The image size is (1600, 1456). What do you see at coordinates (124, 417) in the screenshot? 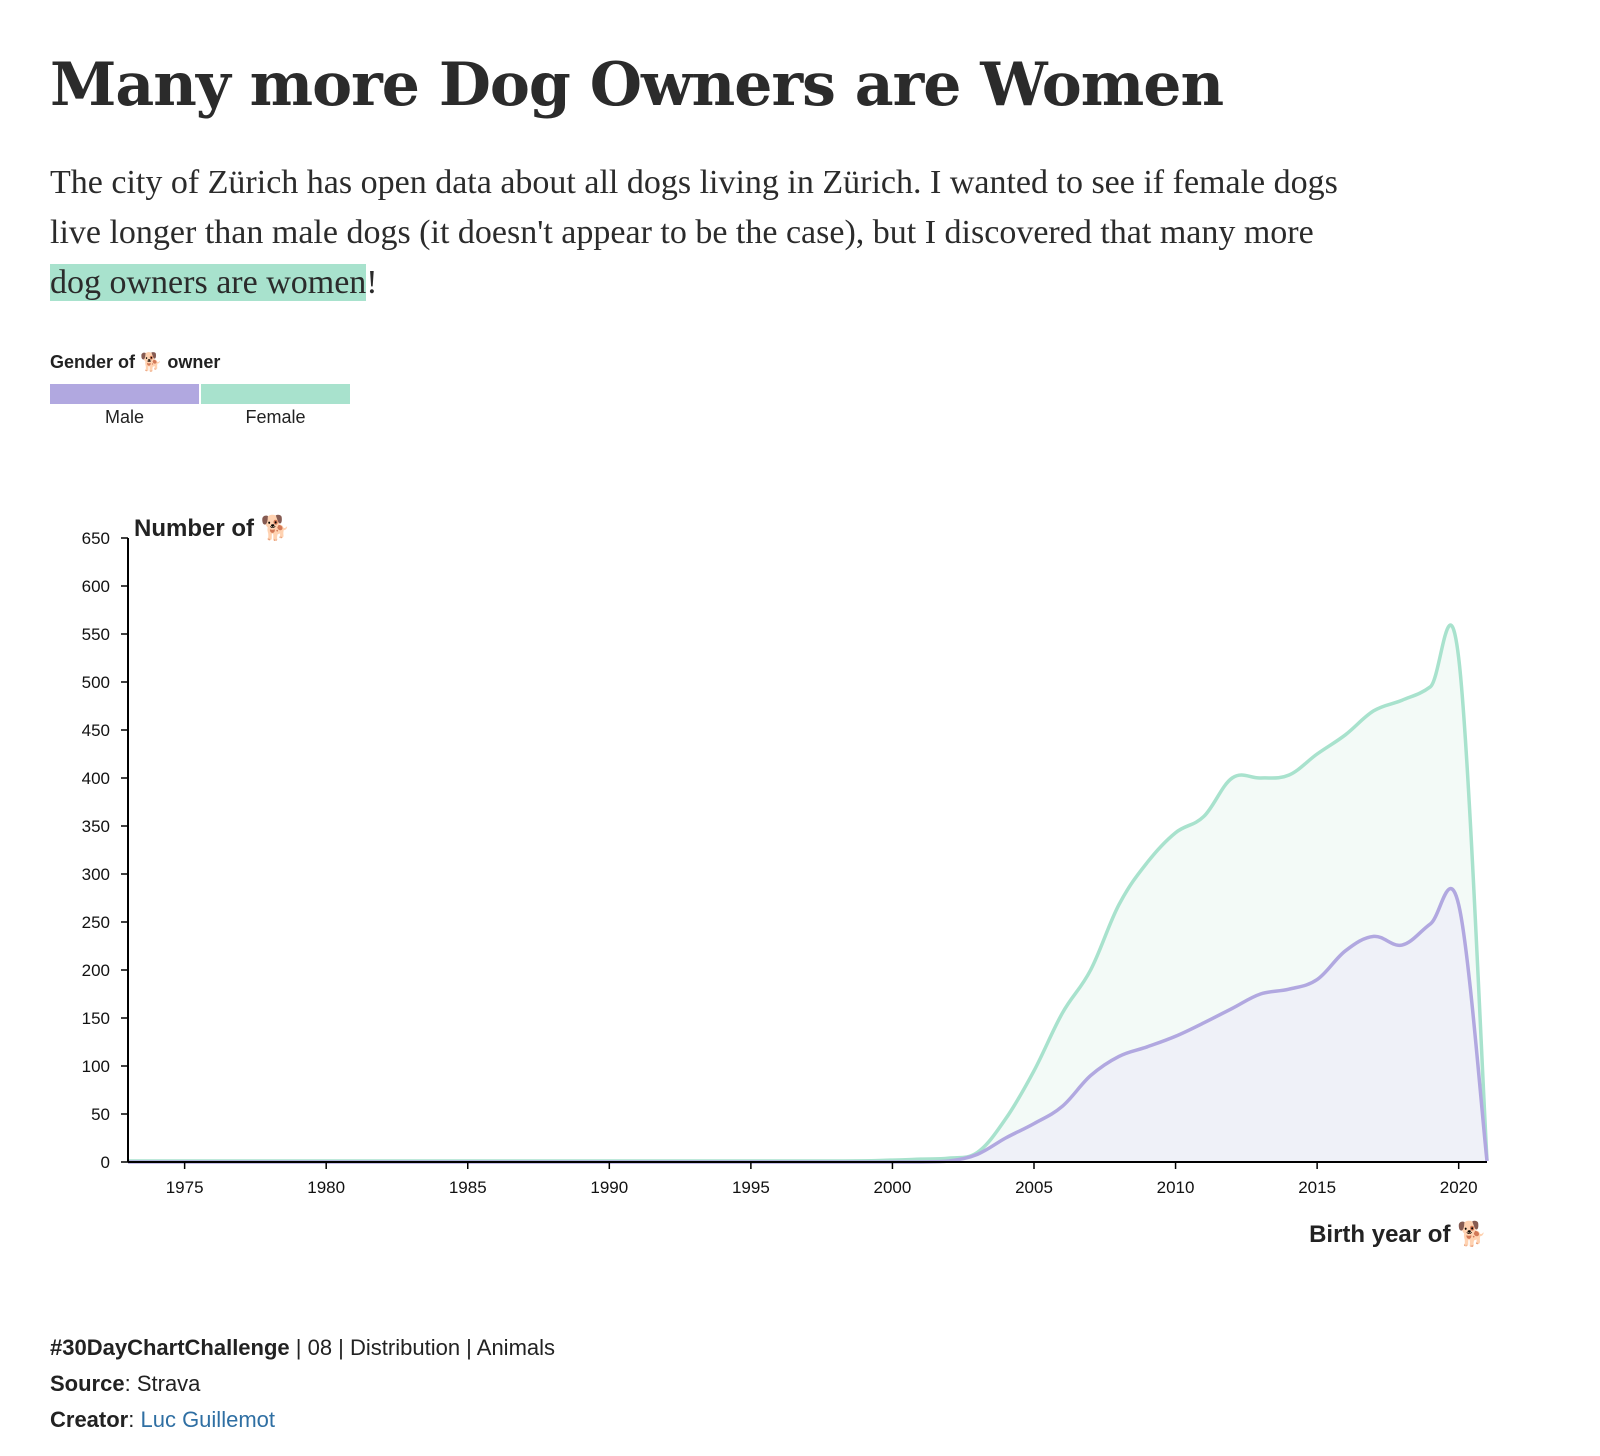
I see `legend-label-male: Male` at bounding box center [124, 417].